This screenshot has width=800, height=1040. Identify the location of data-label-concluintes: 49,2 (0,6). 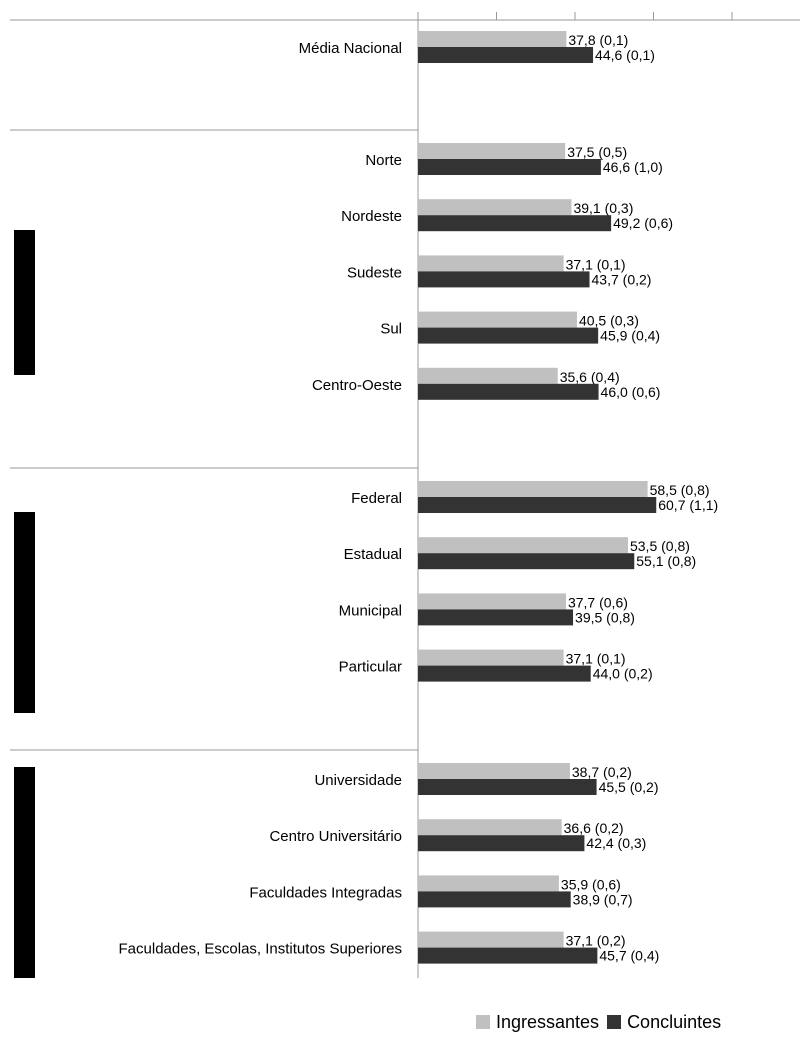
(643, 223).